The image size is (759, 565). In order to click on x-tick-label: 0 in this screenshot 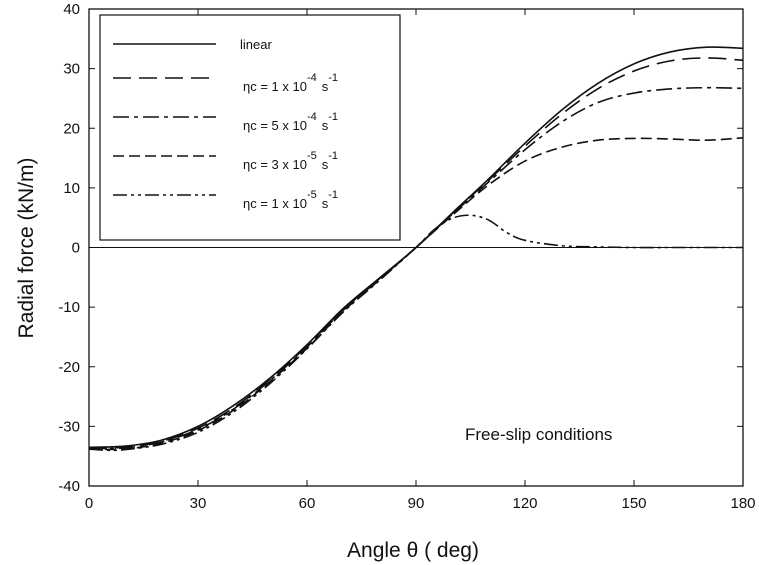, I will do `click(89, 503)`.